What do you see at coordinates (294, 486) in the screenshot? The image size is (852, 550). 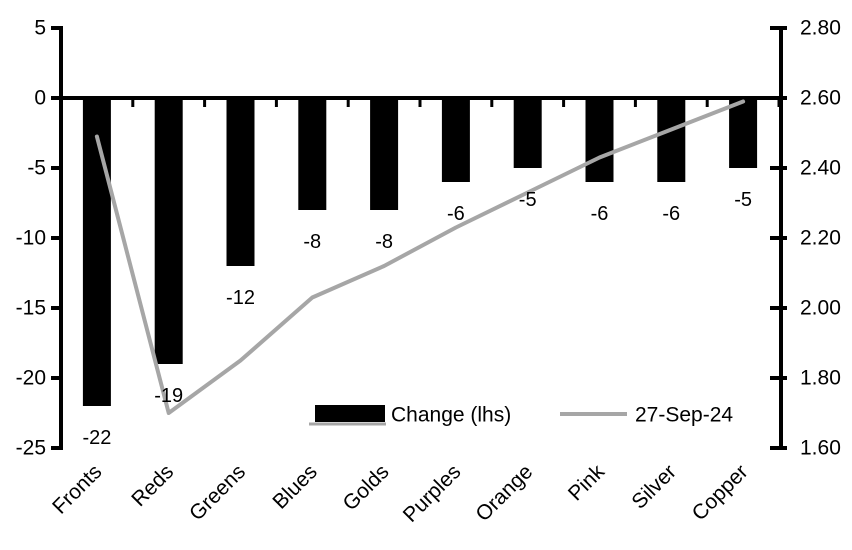 I see `category-label-blues: Blues` at bounding box center [294, 486].